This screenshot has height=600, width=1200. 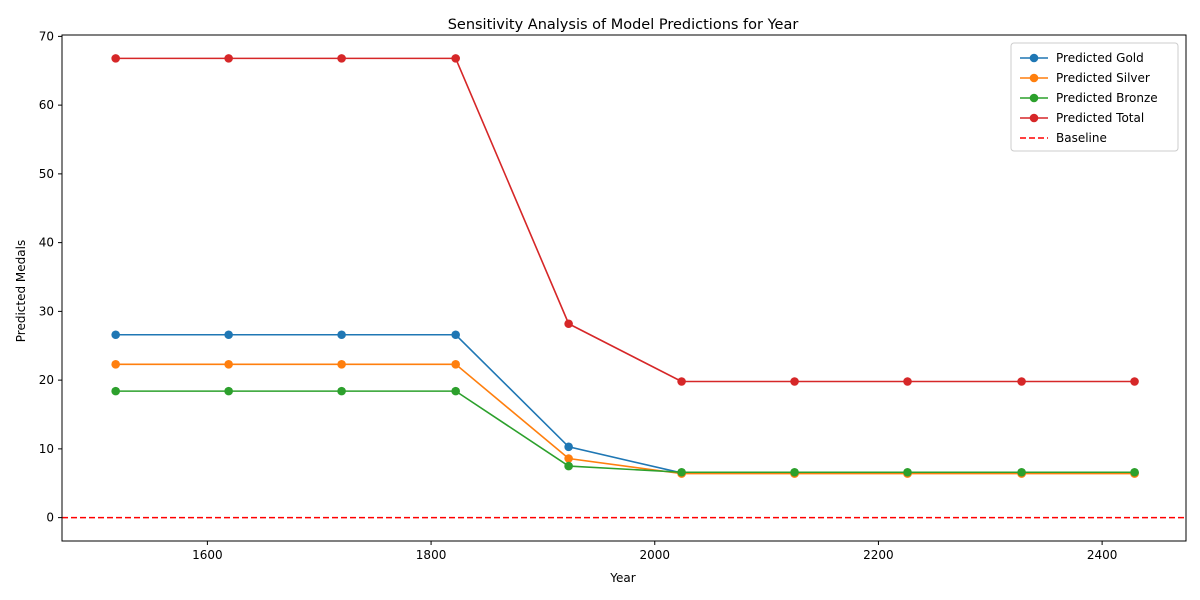 What do you see at coordinates (46, 311) in the screenshot?
I see `y-tick-label: 30` at bounding box center [46, 311].